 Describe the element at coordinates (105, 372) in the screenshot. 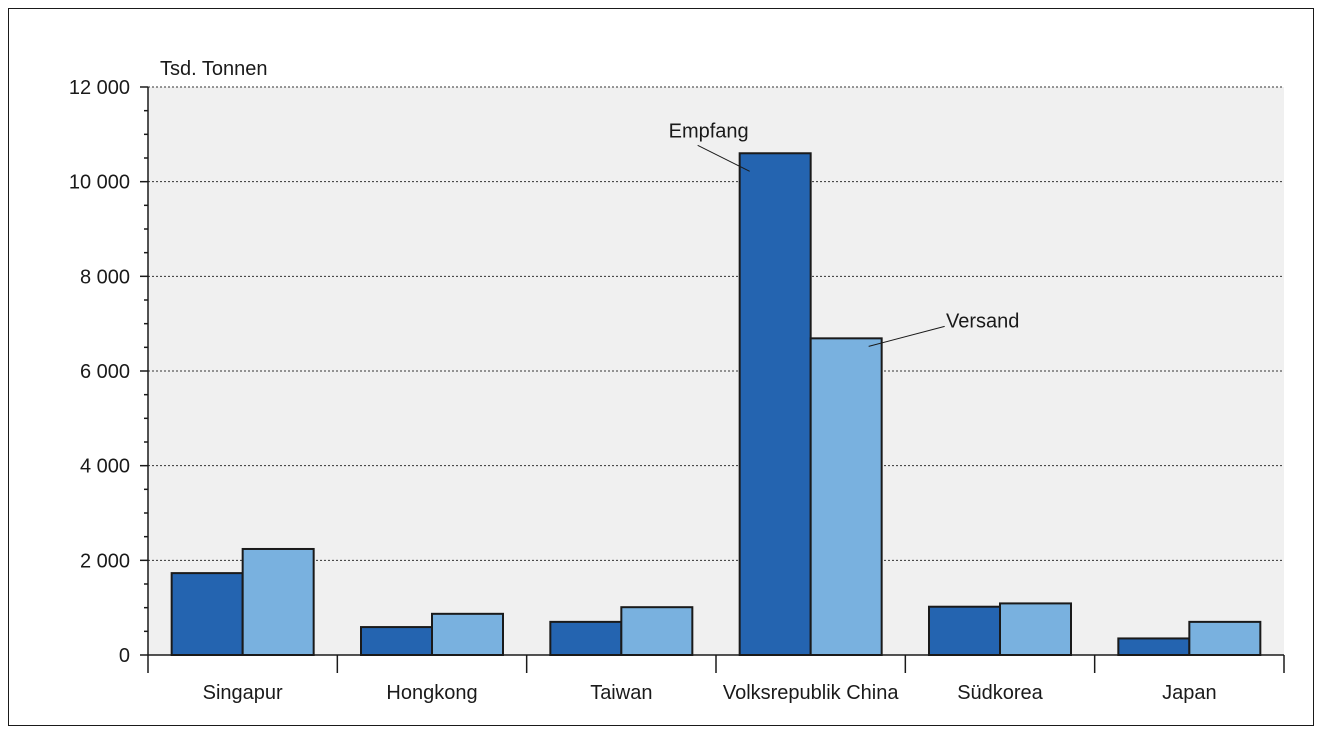

I see `y-tick-label: 6 000` at that location.